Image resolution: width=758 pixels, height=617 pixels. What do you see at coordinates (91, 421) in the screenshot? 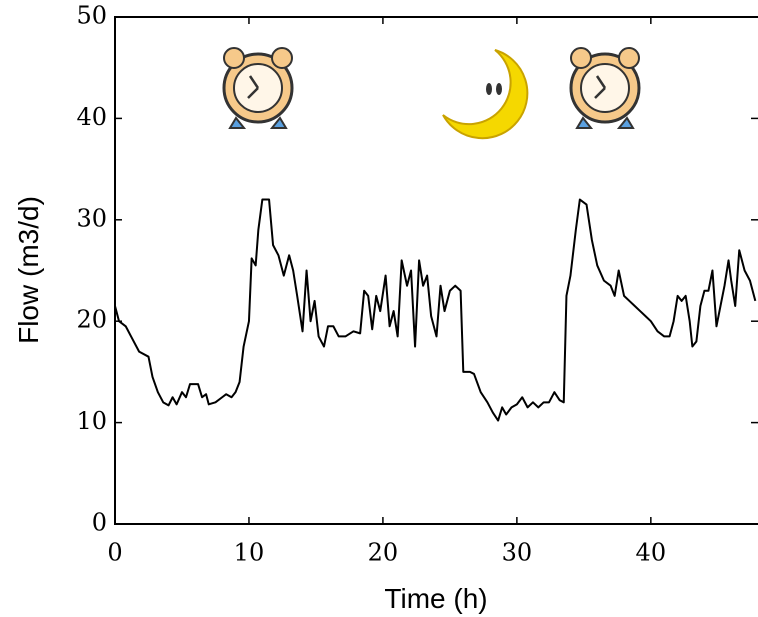
I see `y-tick-label: 10` at bounding box center [91, 421].